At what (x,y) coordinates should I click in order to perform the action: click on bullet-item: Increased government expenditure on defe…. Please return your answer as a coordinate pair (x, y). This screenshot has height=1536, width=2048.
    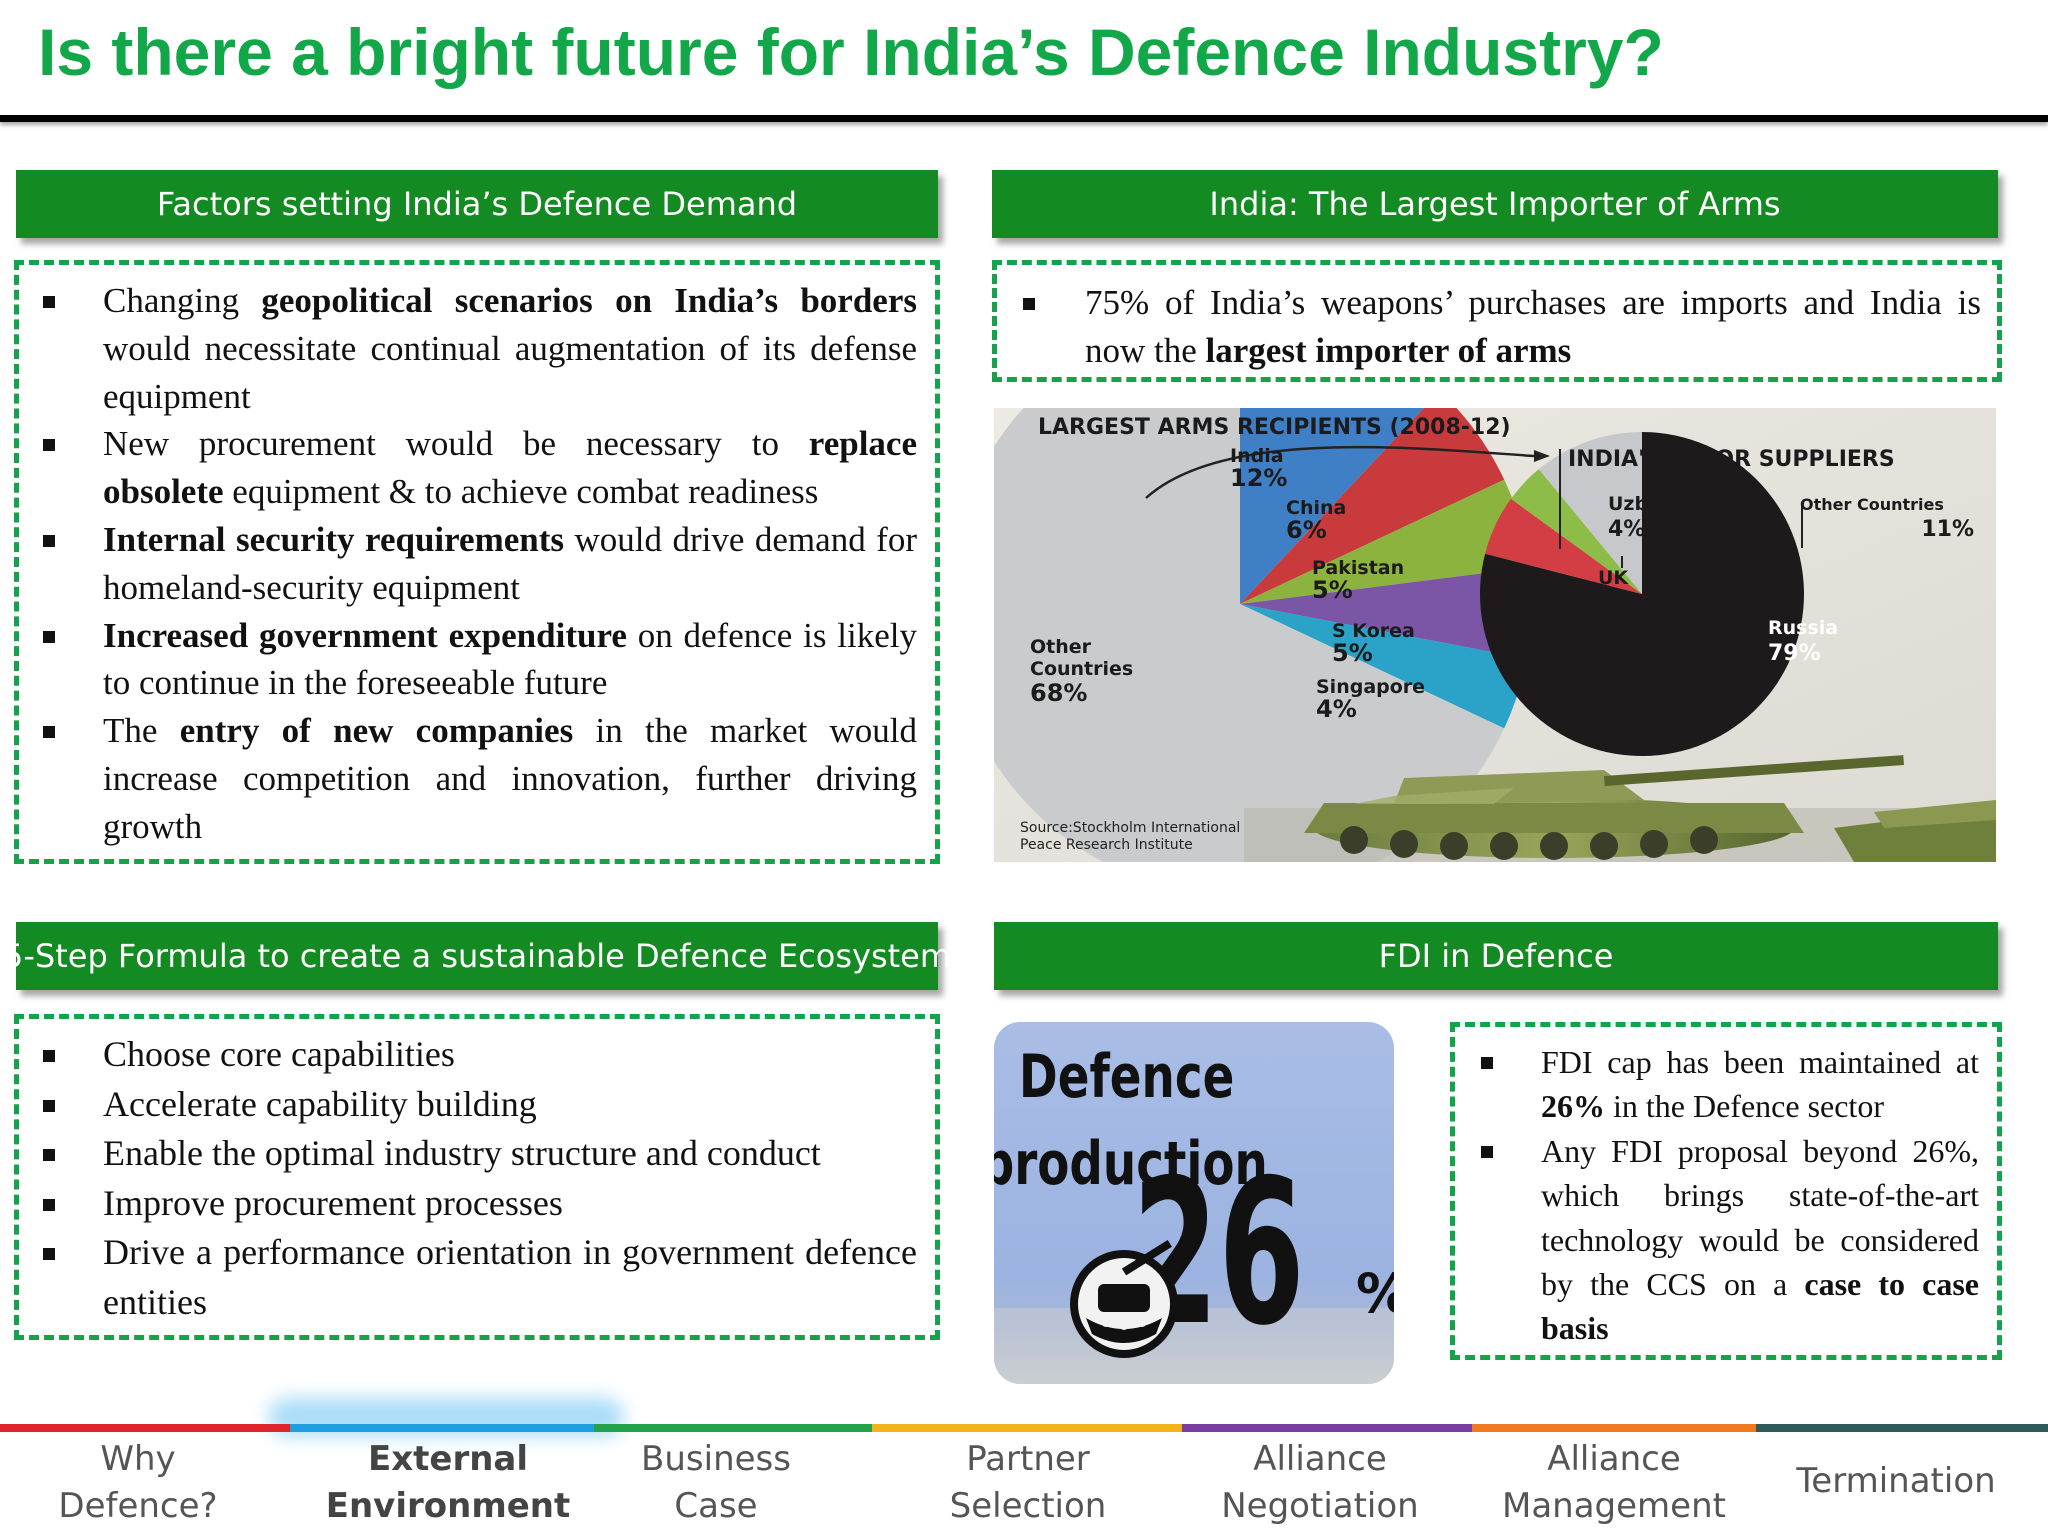
    Looking at the image, I should click on (468, 660).